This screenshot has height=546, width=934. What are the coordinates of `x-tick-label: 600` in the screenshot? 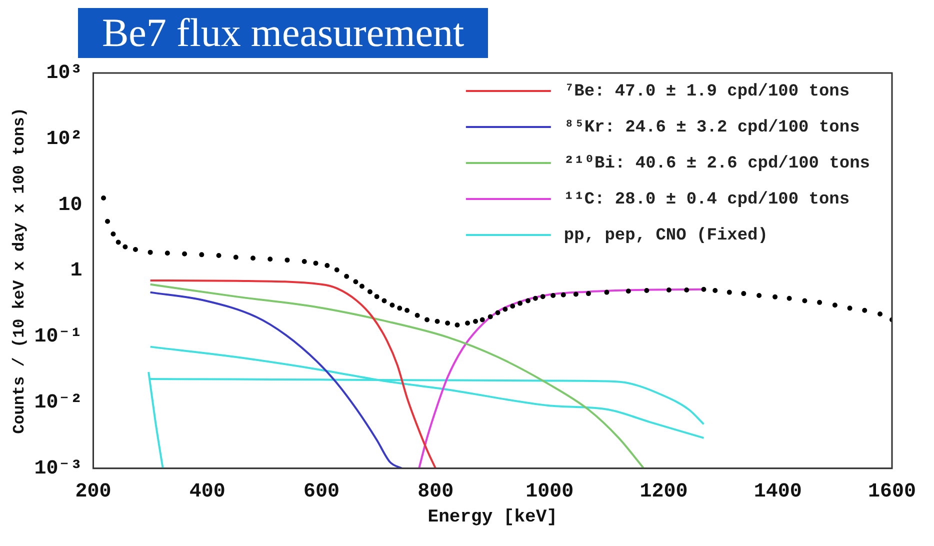 It's located at (321, 492).